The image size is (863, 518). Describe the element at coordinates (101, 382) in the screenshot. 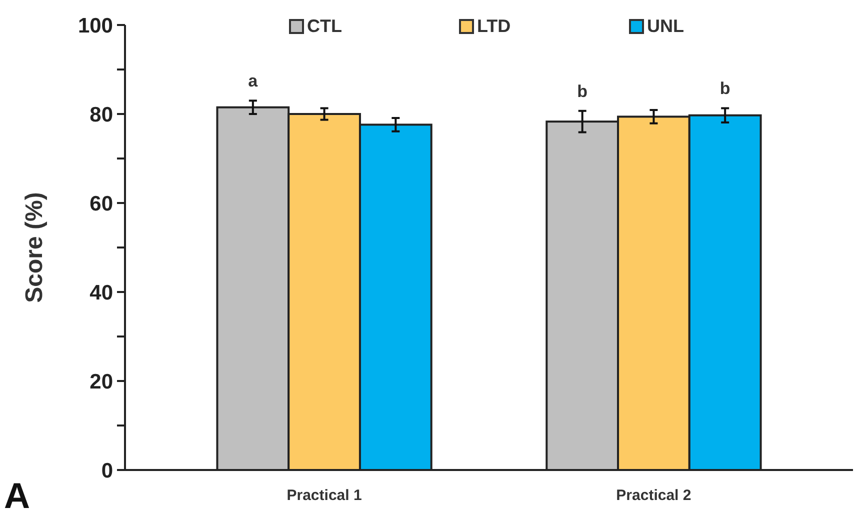

I see `y-tick-label: 20` at that location.